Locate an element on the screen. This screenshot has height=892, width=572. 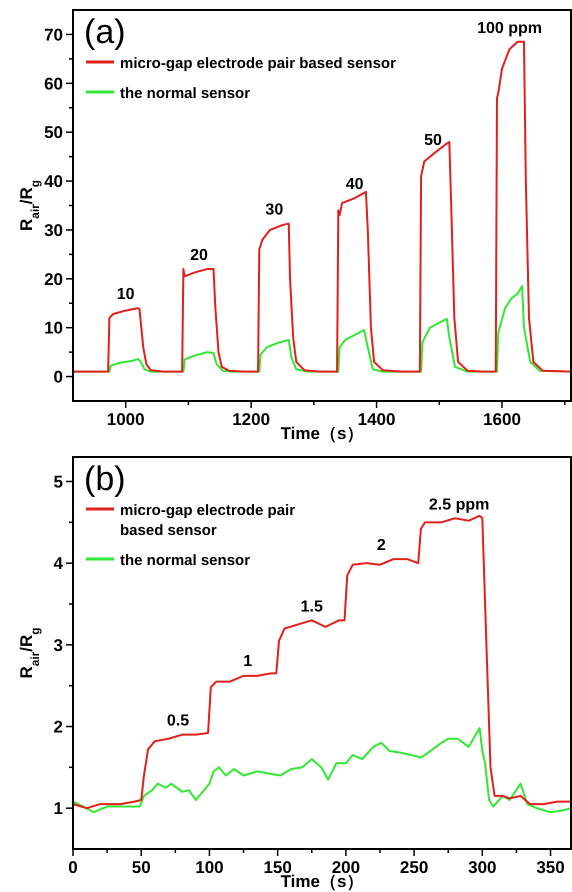
x-tick-label: 1200 is located at coordinates (251, 419).